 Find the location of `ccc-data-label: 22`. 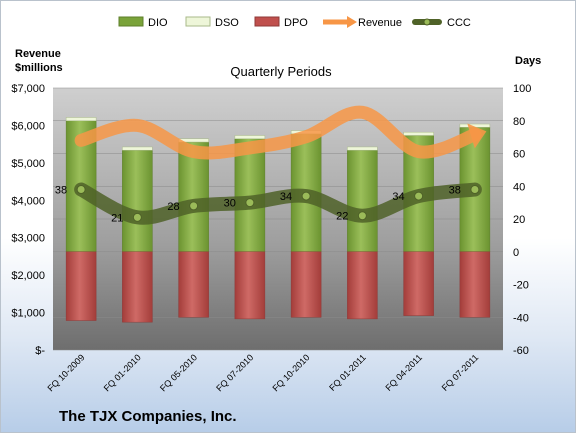

ccc-data-label: 22 is located at coordinates (342, 217).